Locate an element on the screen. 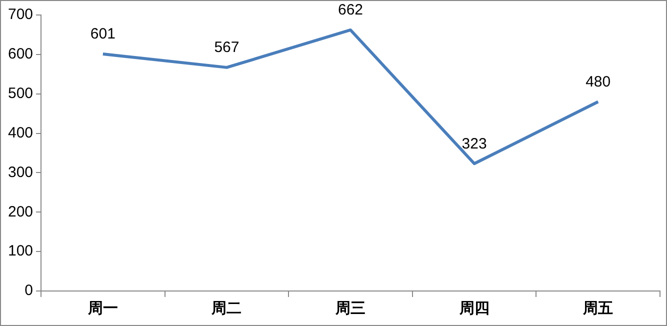  x-tick-label: 周二 is located at coordinates (226, 307).